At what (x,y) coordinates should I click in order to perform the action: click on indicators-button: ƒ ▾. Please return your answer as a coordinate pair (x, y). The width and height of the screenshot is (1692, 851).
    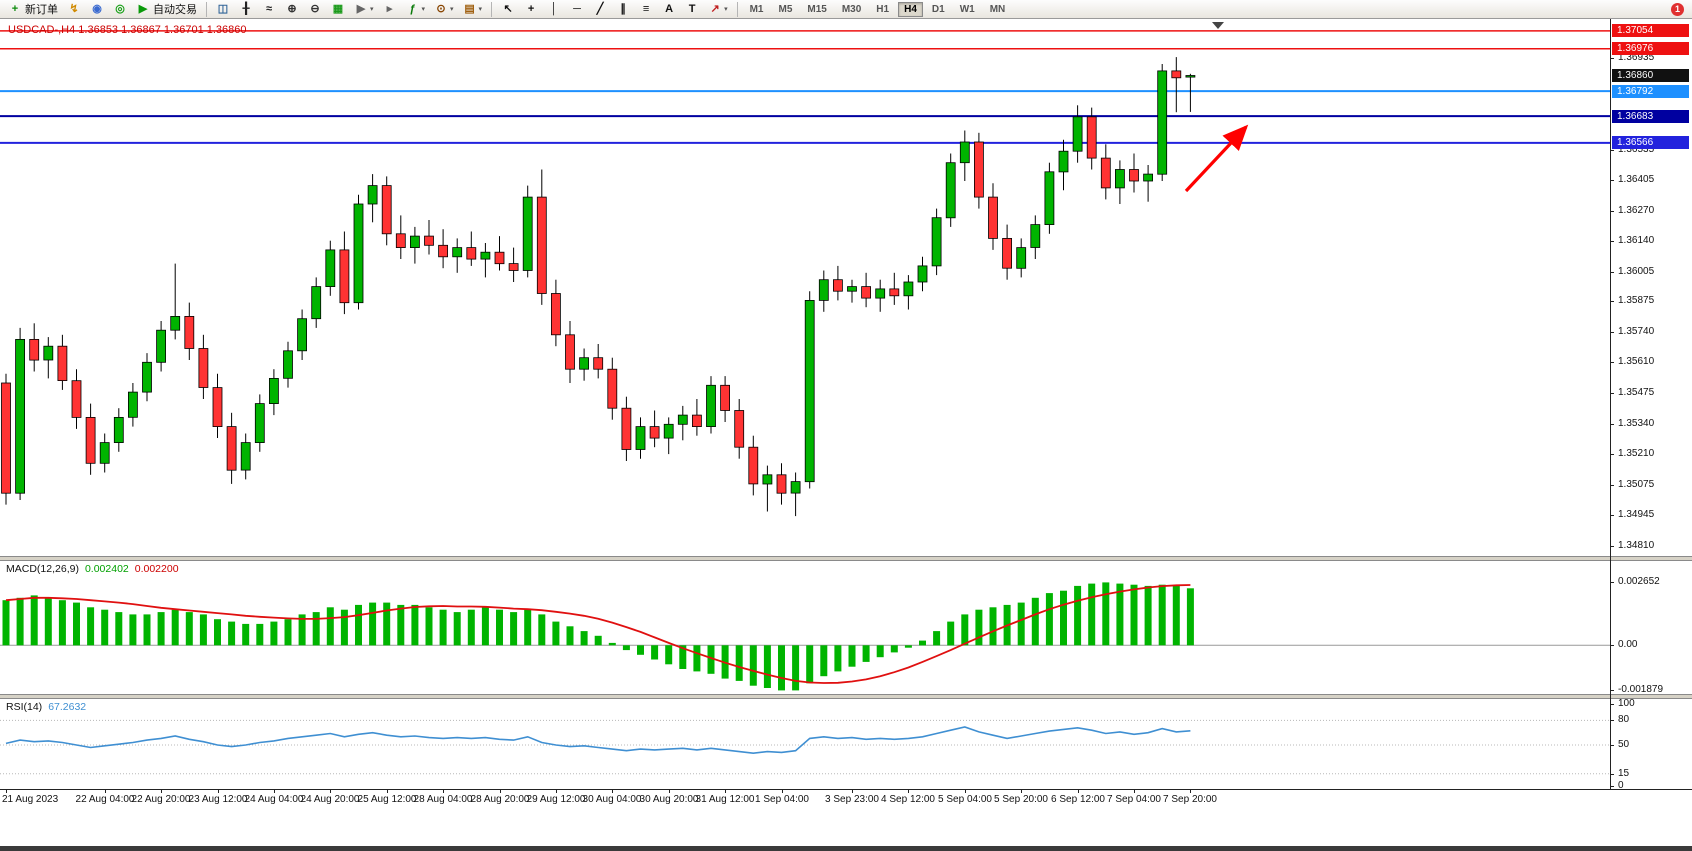
    Looking at the image, I should click on (416, 9).